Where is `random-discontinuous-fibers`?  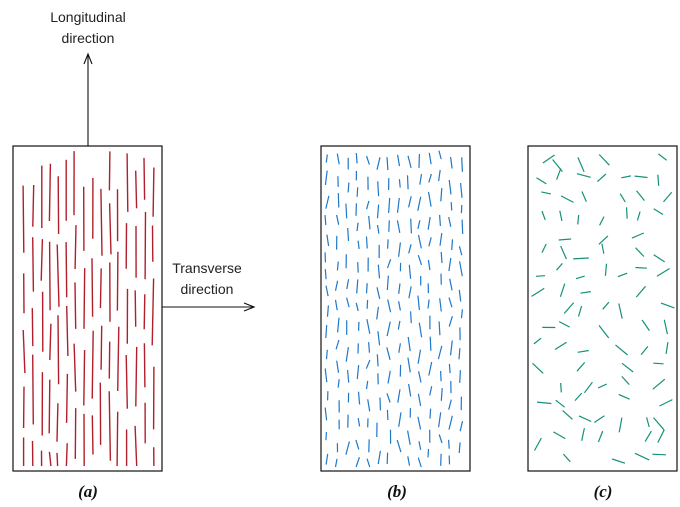
random-discontinuous-fibers is located at coordinates (603, 308).